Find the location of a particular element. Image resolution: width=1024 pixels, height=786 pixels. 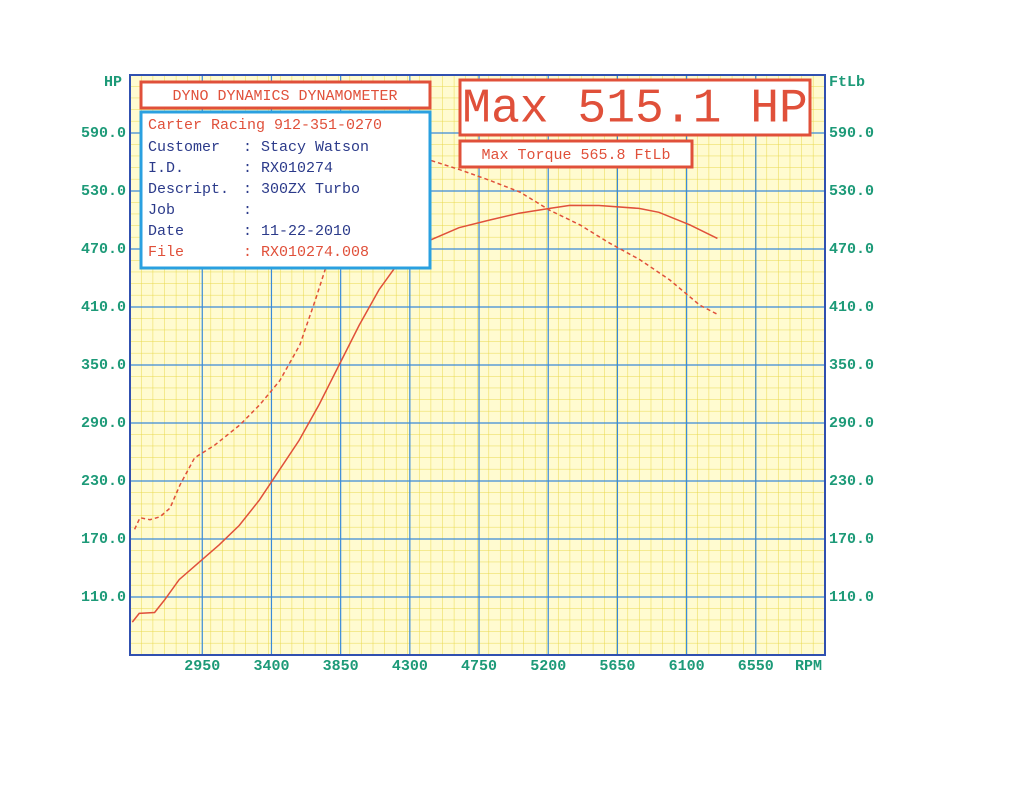

y-tick-label: 290.0 is located at coordinates (103, 423).